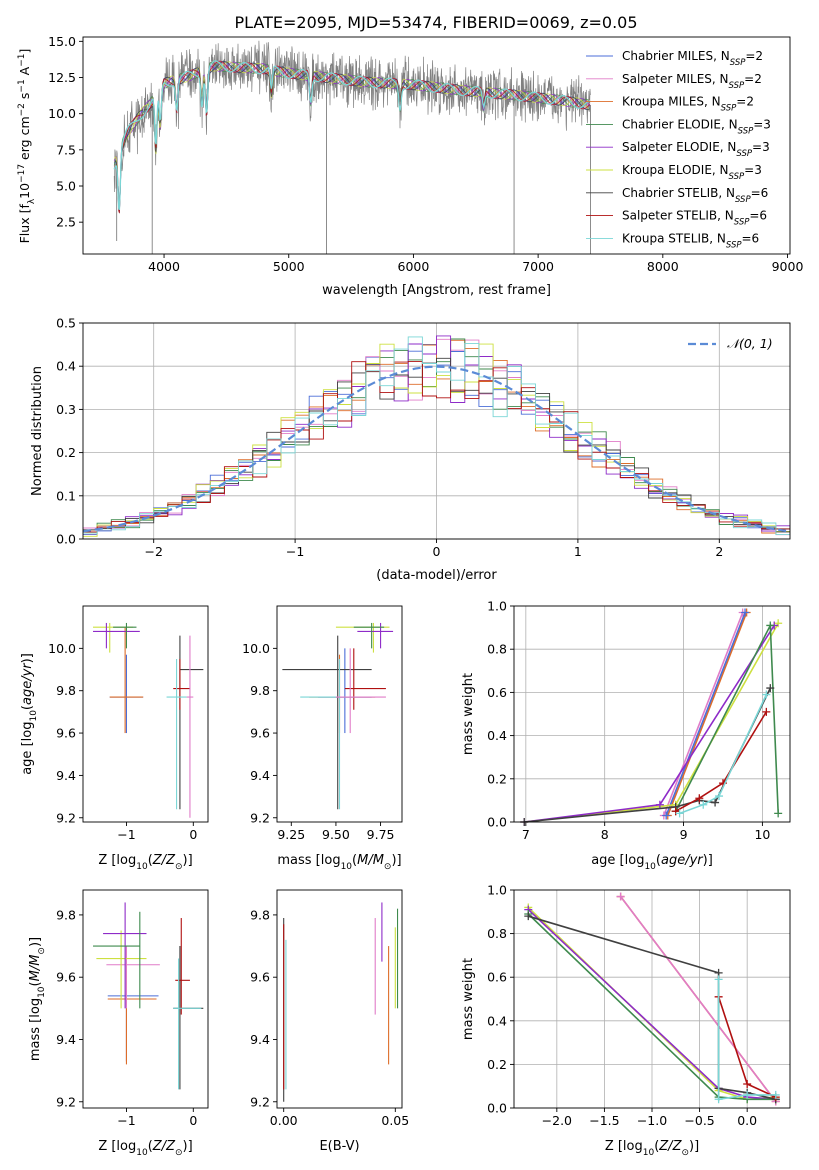 This screenshot has width=819, height=1170. What do you see at coordinates (66, 149) in the screenshot?
I see `y-tick-label: 7.5` at bounding box center [66, 149].